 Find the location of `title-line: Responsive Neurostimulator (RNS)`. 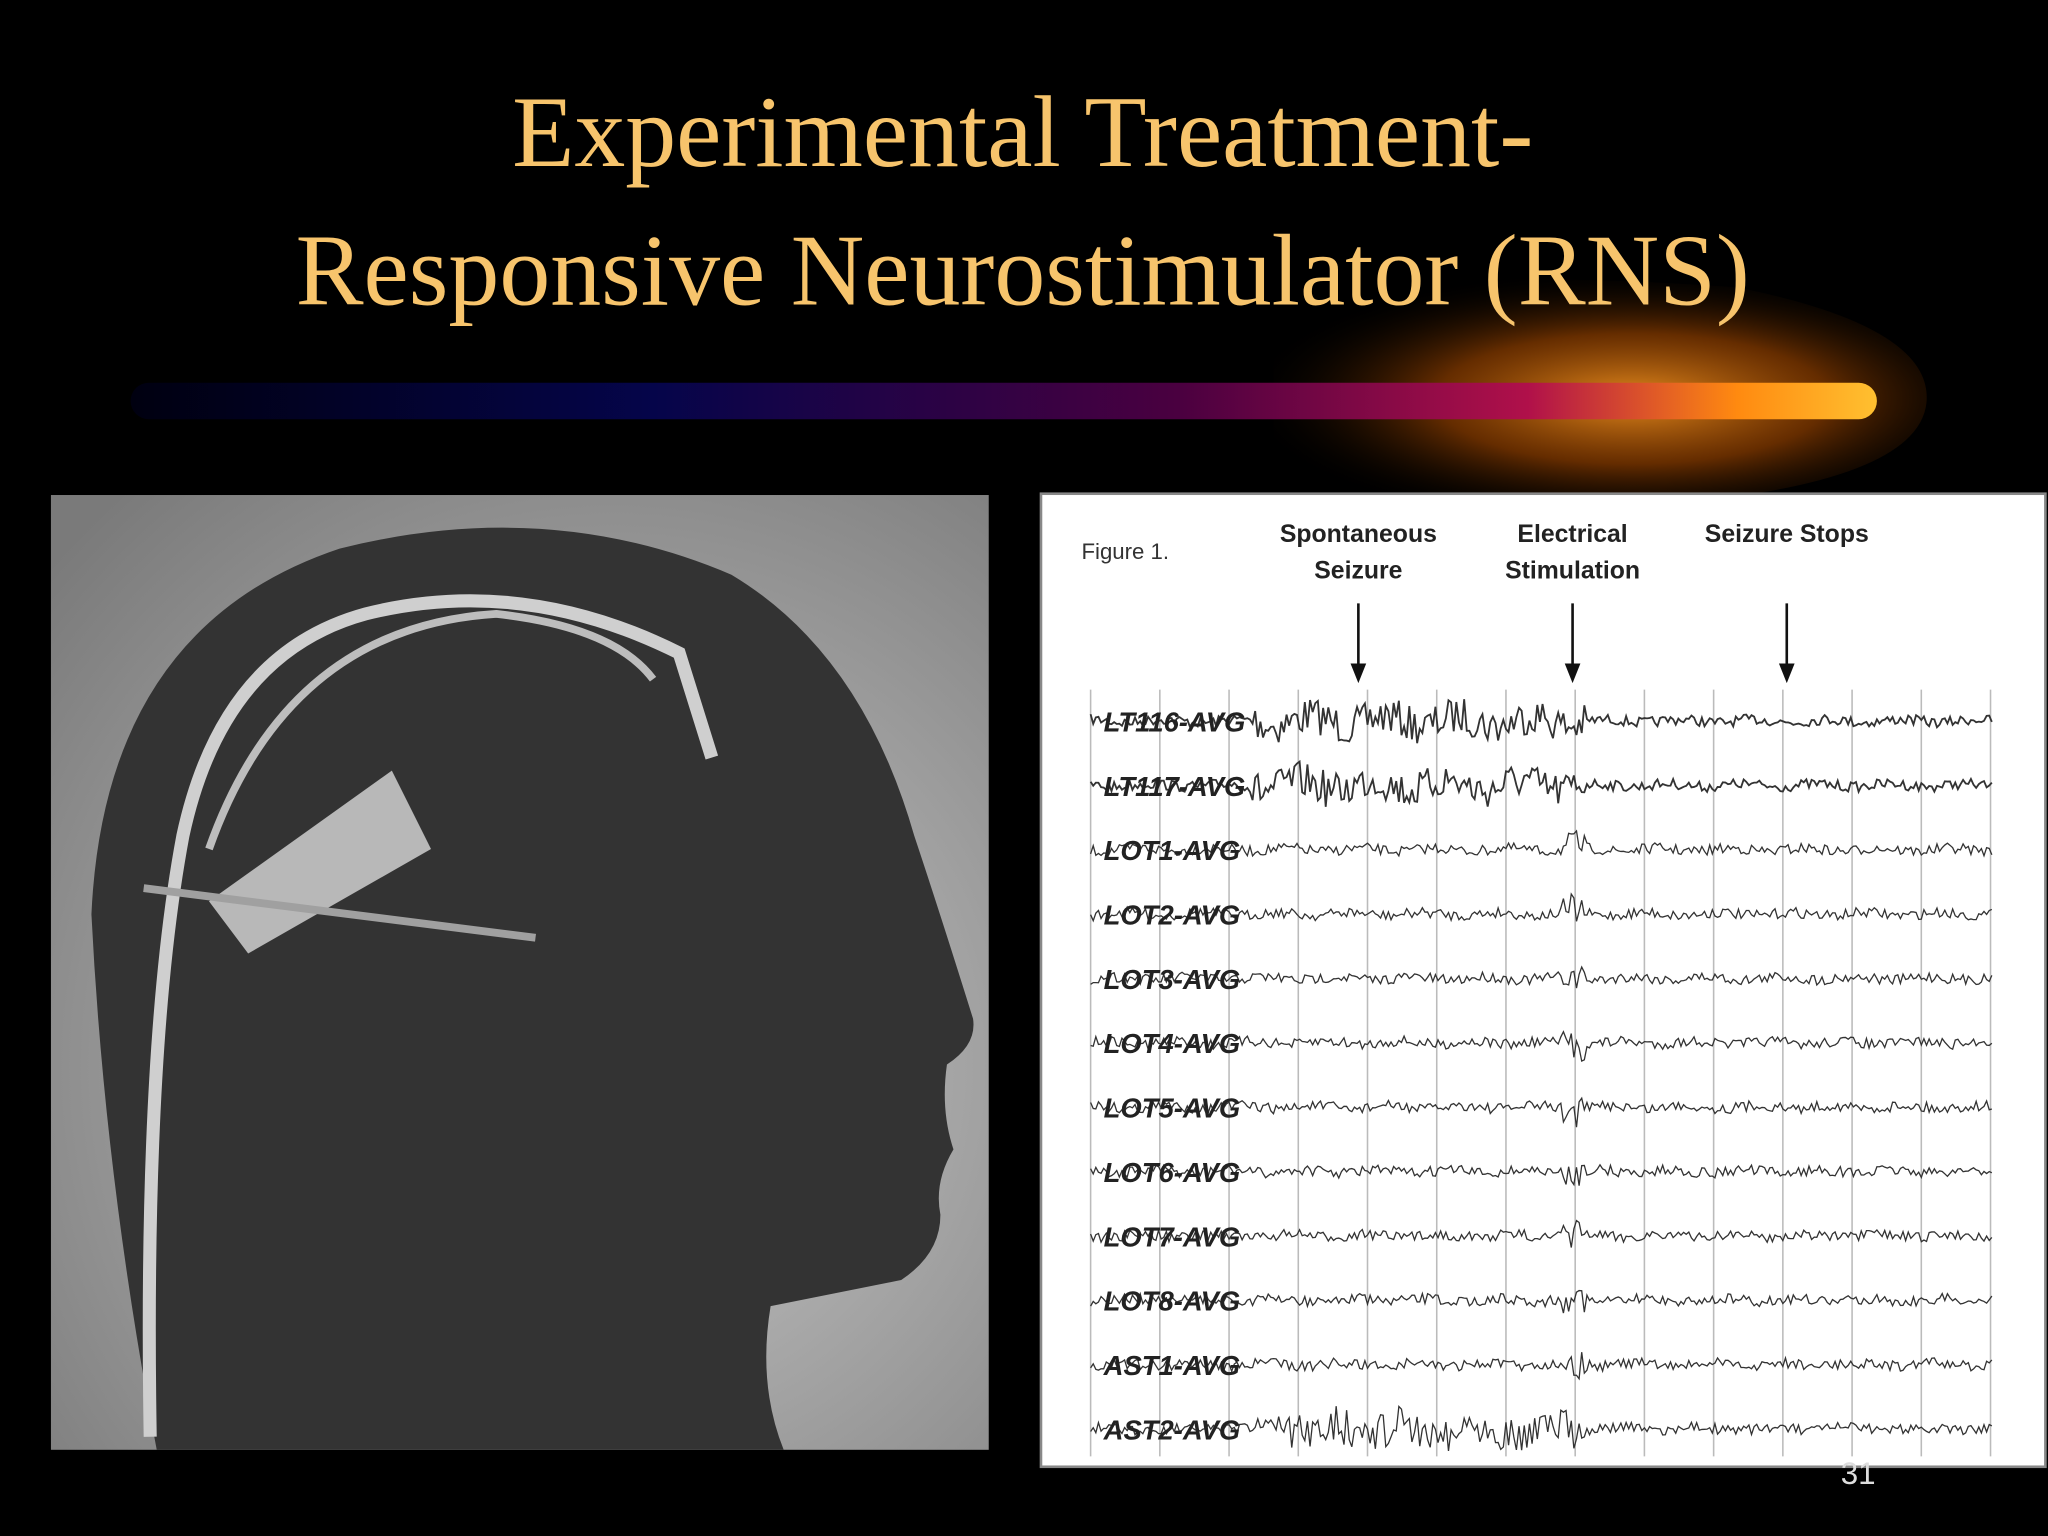

title-line: Responsive Neurostimulator (RNS) is located at coordinates (1023, 270).